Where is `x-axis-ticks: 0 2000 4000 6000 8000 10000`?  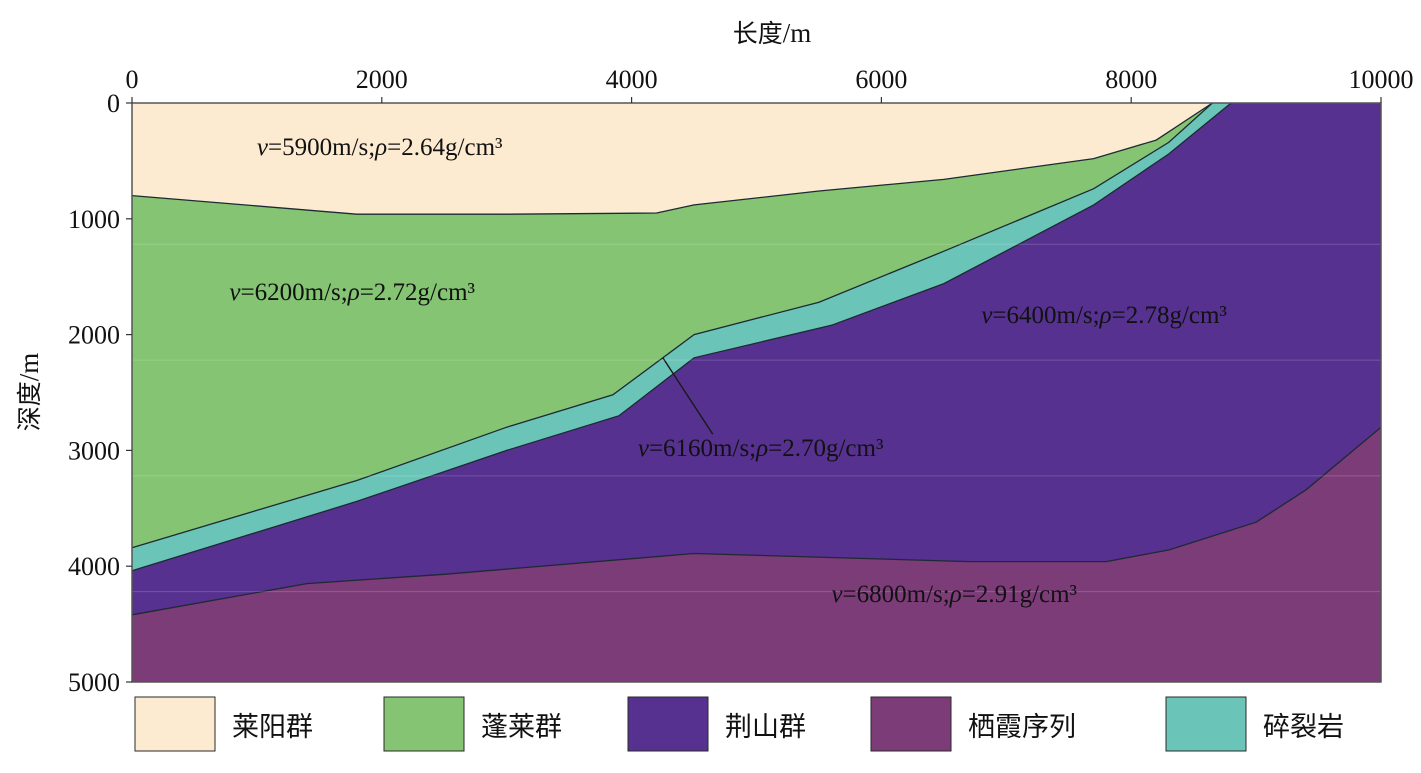
x-axis-ticks: 0 2000 4000 6000 8000 10000 is located at coordinates (770, 84).